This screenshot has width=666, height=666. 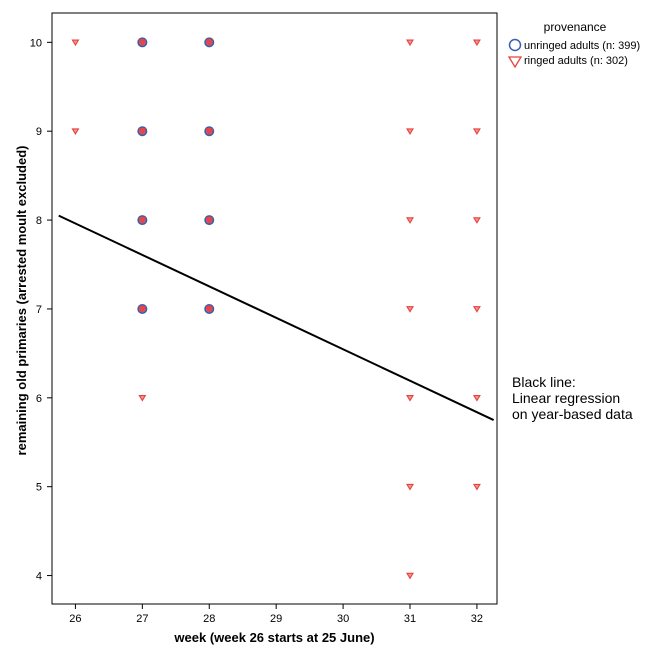 What do you see at coordinates (39, 221) in the screenshot?
I see `y-tick-label: 8` at bounding box center [39, 221].